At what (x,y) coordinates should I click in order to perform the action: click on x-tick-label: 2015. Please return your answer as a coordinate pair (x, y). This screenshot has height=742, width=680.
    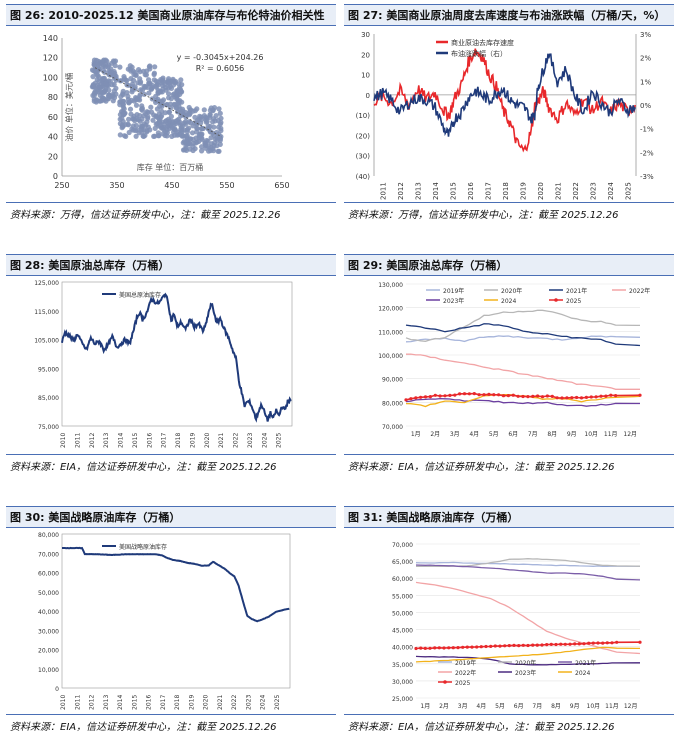
    Looking at the image, I should click on (135, 440).